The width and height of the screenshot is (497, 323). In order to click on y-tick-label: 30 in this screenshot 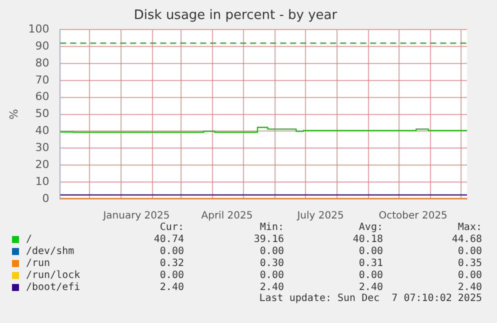, I will do `click(42, 147)`.